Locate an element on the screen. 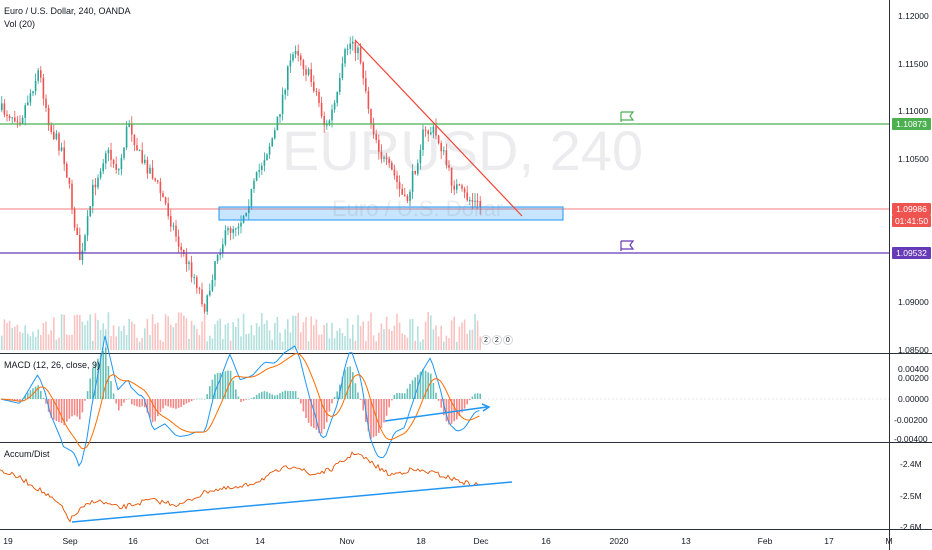  symbol-title: Euro / U.S. Dollar, 240, OANDA is located at coordinates (67, 11).